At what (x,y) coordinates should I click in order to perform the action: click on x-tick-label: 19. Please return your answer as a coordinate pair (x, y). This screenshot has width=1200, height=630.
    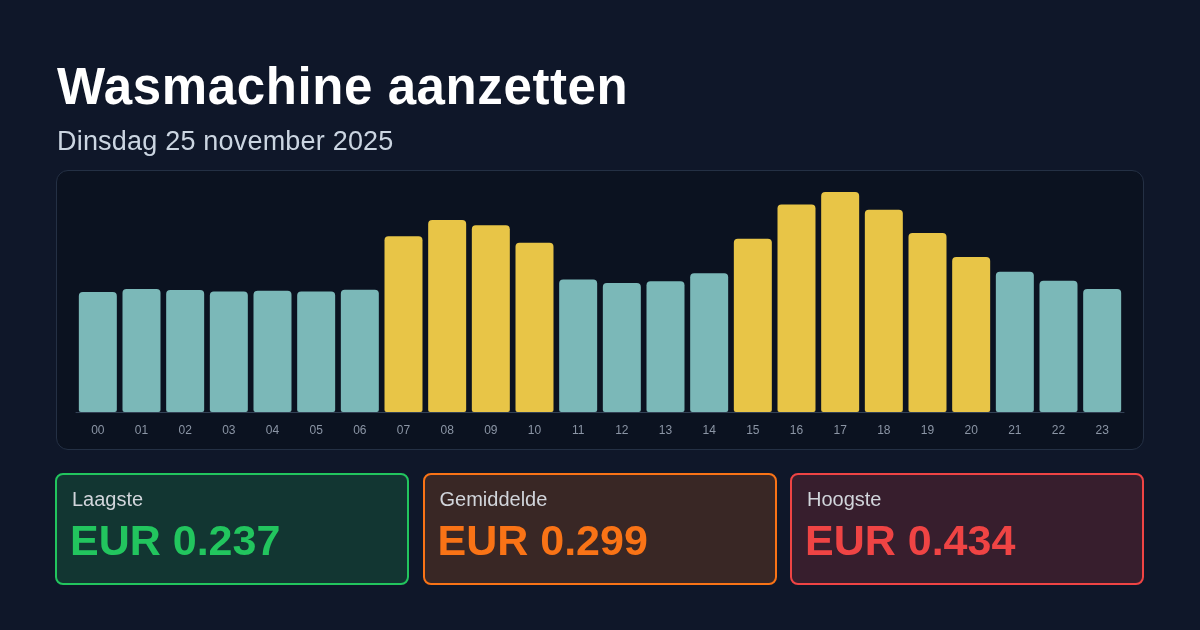
    Looking at the image, I should click on (927, 430).